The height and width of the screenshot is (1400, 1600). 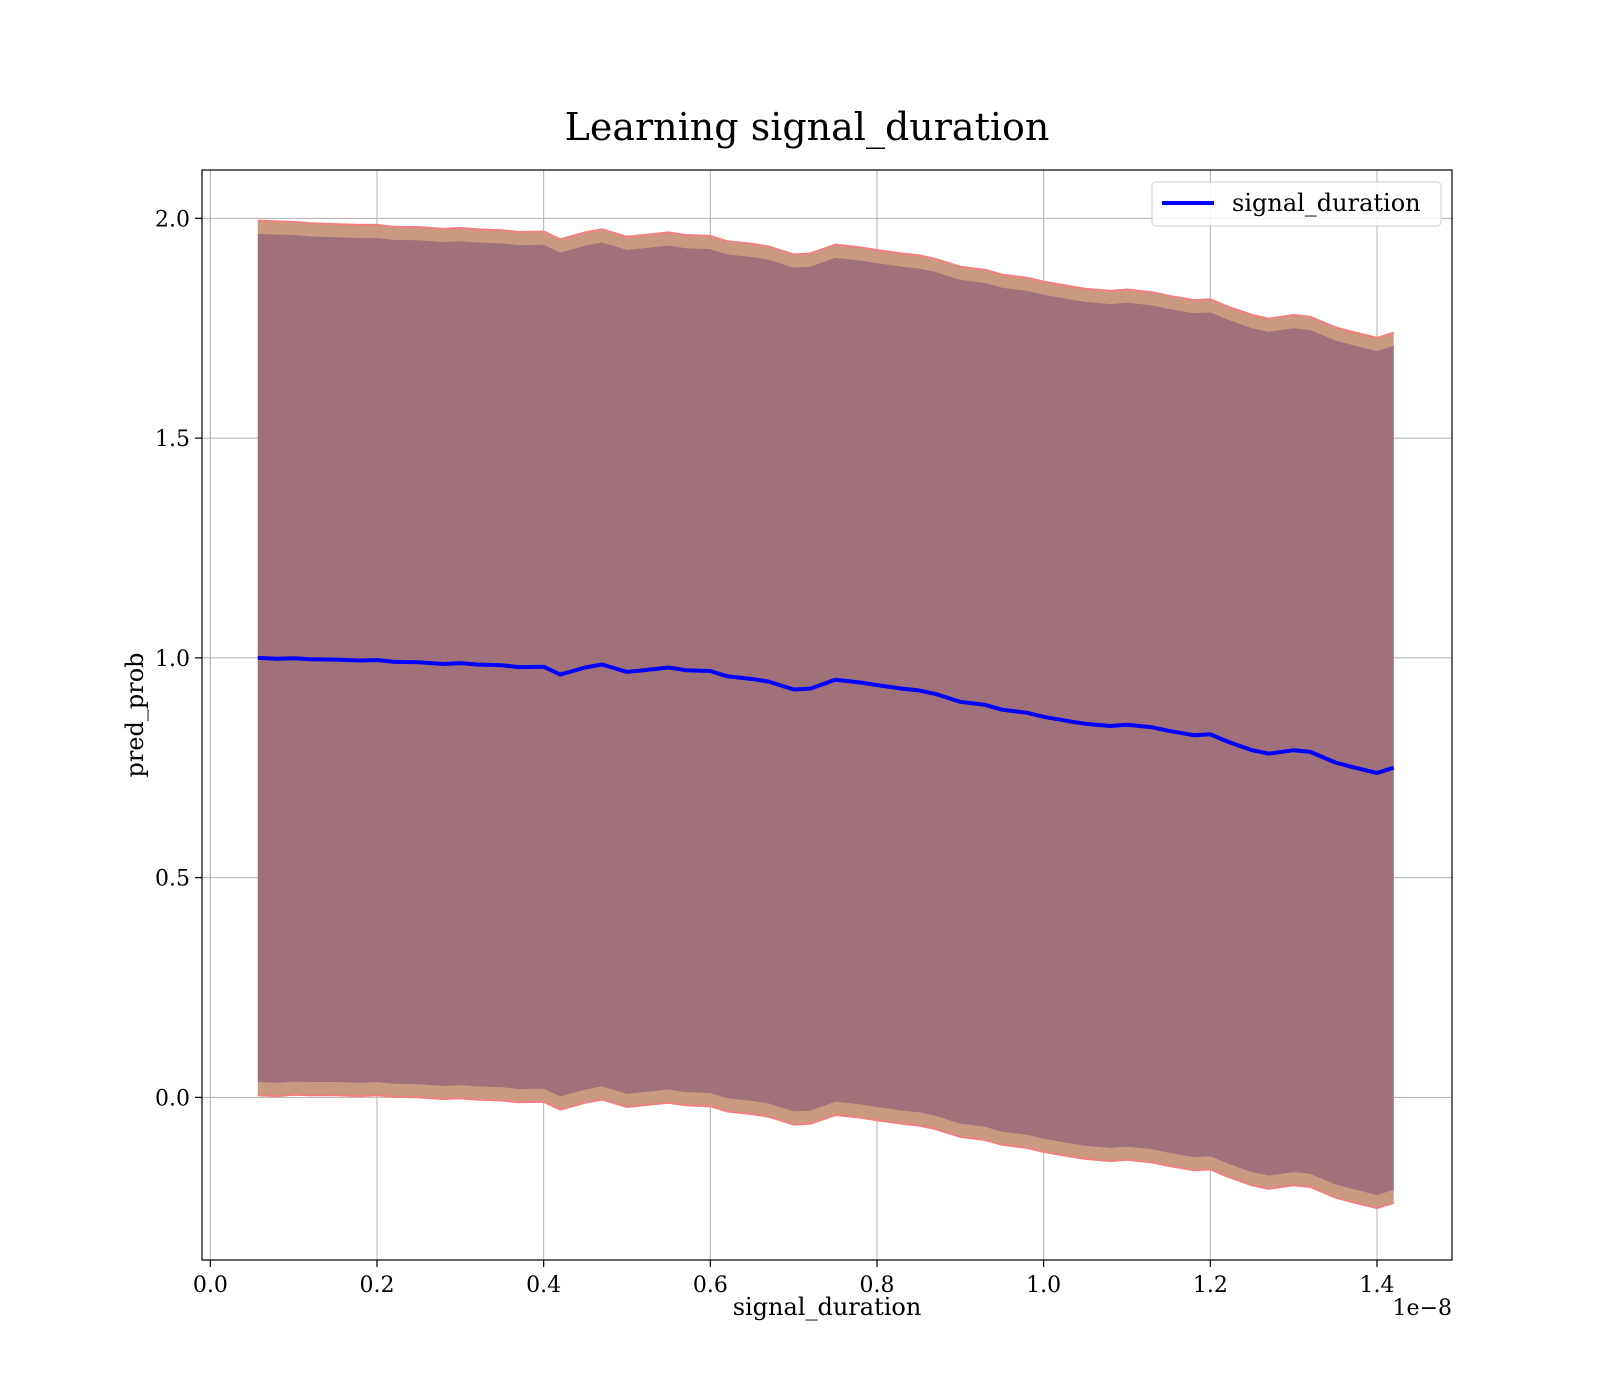 I want to click on legend: signal_duration, so click(x=1296, y=204).